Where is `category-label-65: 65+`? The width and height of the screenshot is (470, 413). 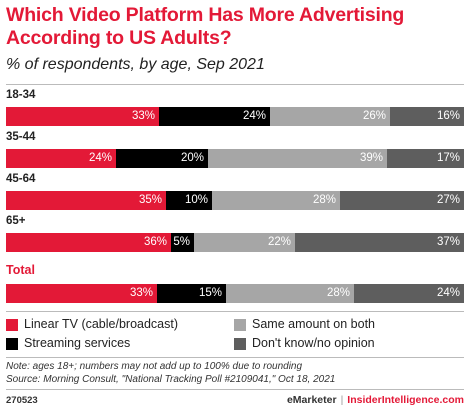
category-label-65: 65+ is located at coordinates (16, 221).